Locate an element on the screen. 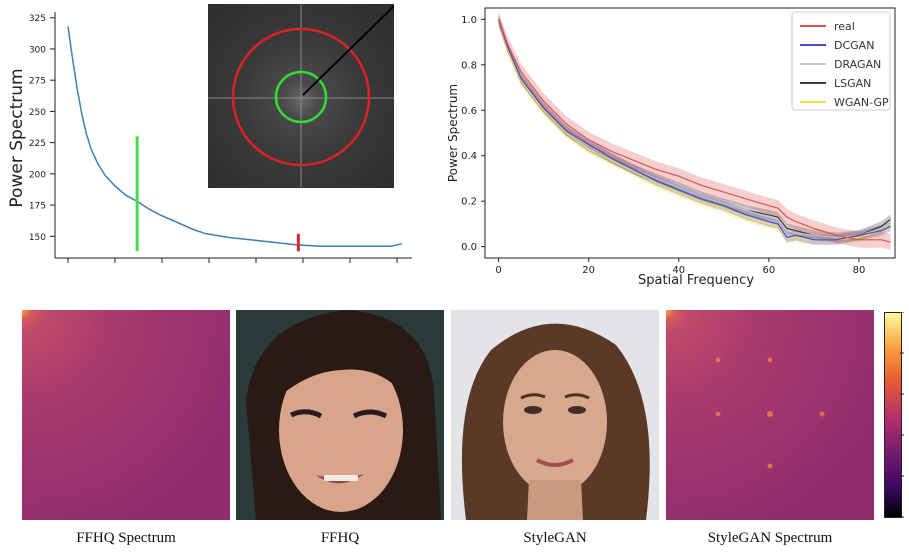 The height and width of the screenshot is (555, 909). right-x-tick-label: 80 is located at coordinates (859, 270).